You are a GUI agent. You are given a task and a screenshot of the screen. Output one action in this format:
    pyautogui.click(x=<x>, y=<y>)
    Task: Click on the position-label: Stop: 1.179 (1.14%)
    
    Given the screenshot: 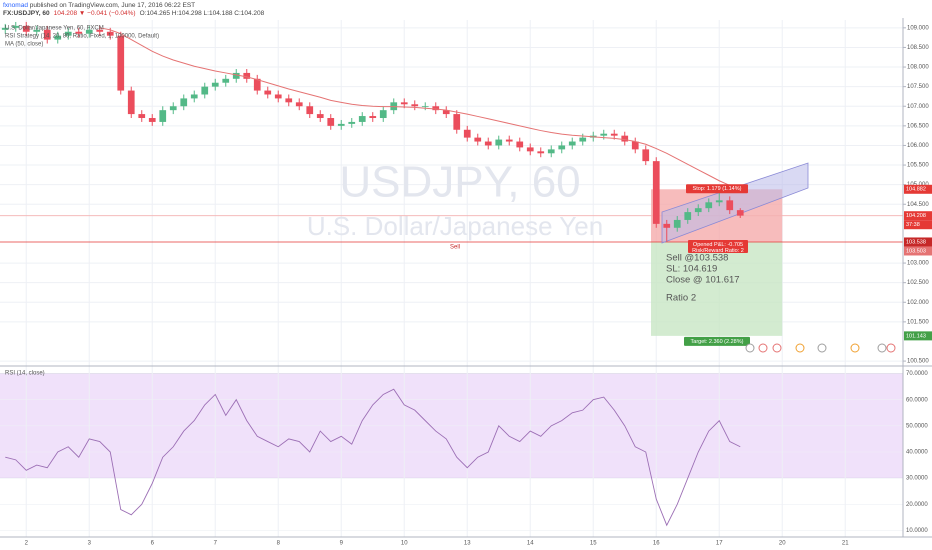 What is the action you would take?
    pyautogui.click(x=717, y=189)
    